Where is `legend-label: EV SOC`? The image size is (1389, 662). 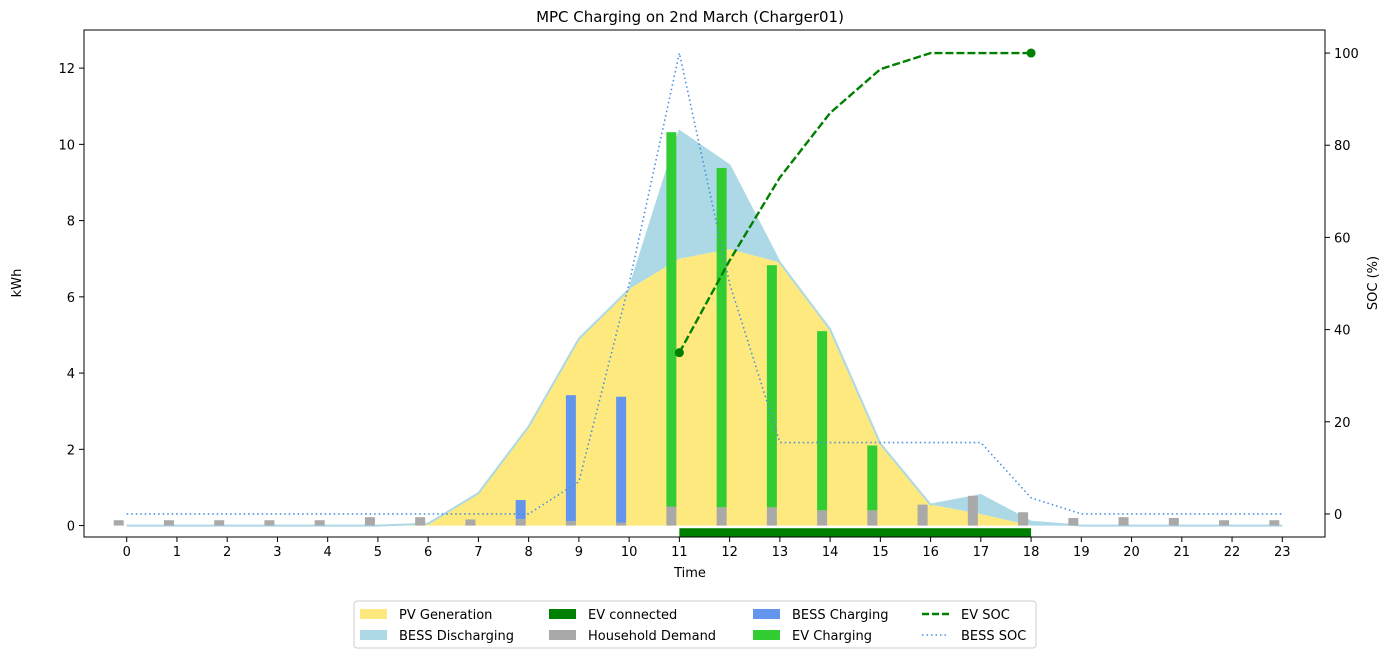
legend-label: EV SOC is located at coordinates (985, 615).